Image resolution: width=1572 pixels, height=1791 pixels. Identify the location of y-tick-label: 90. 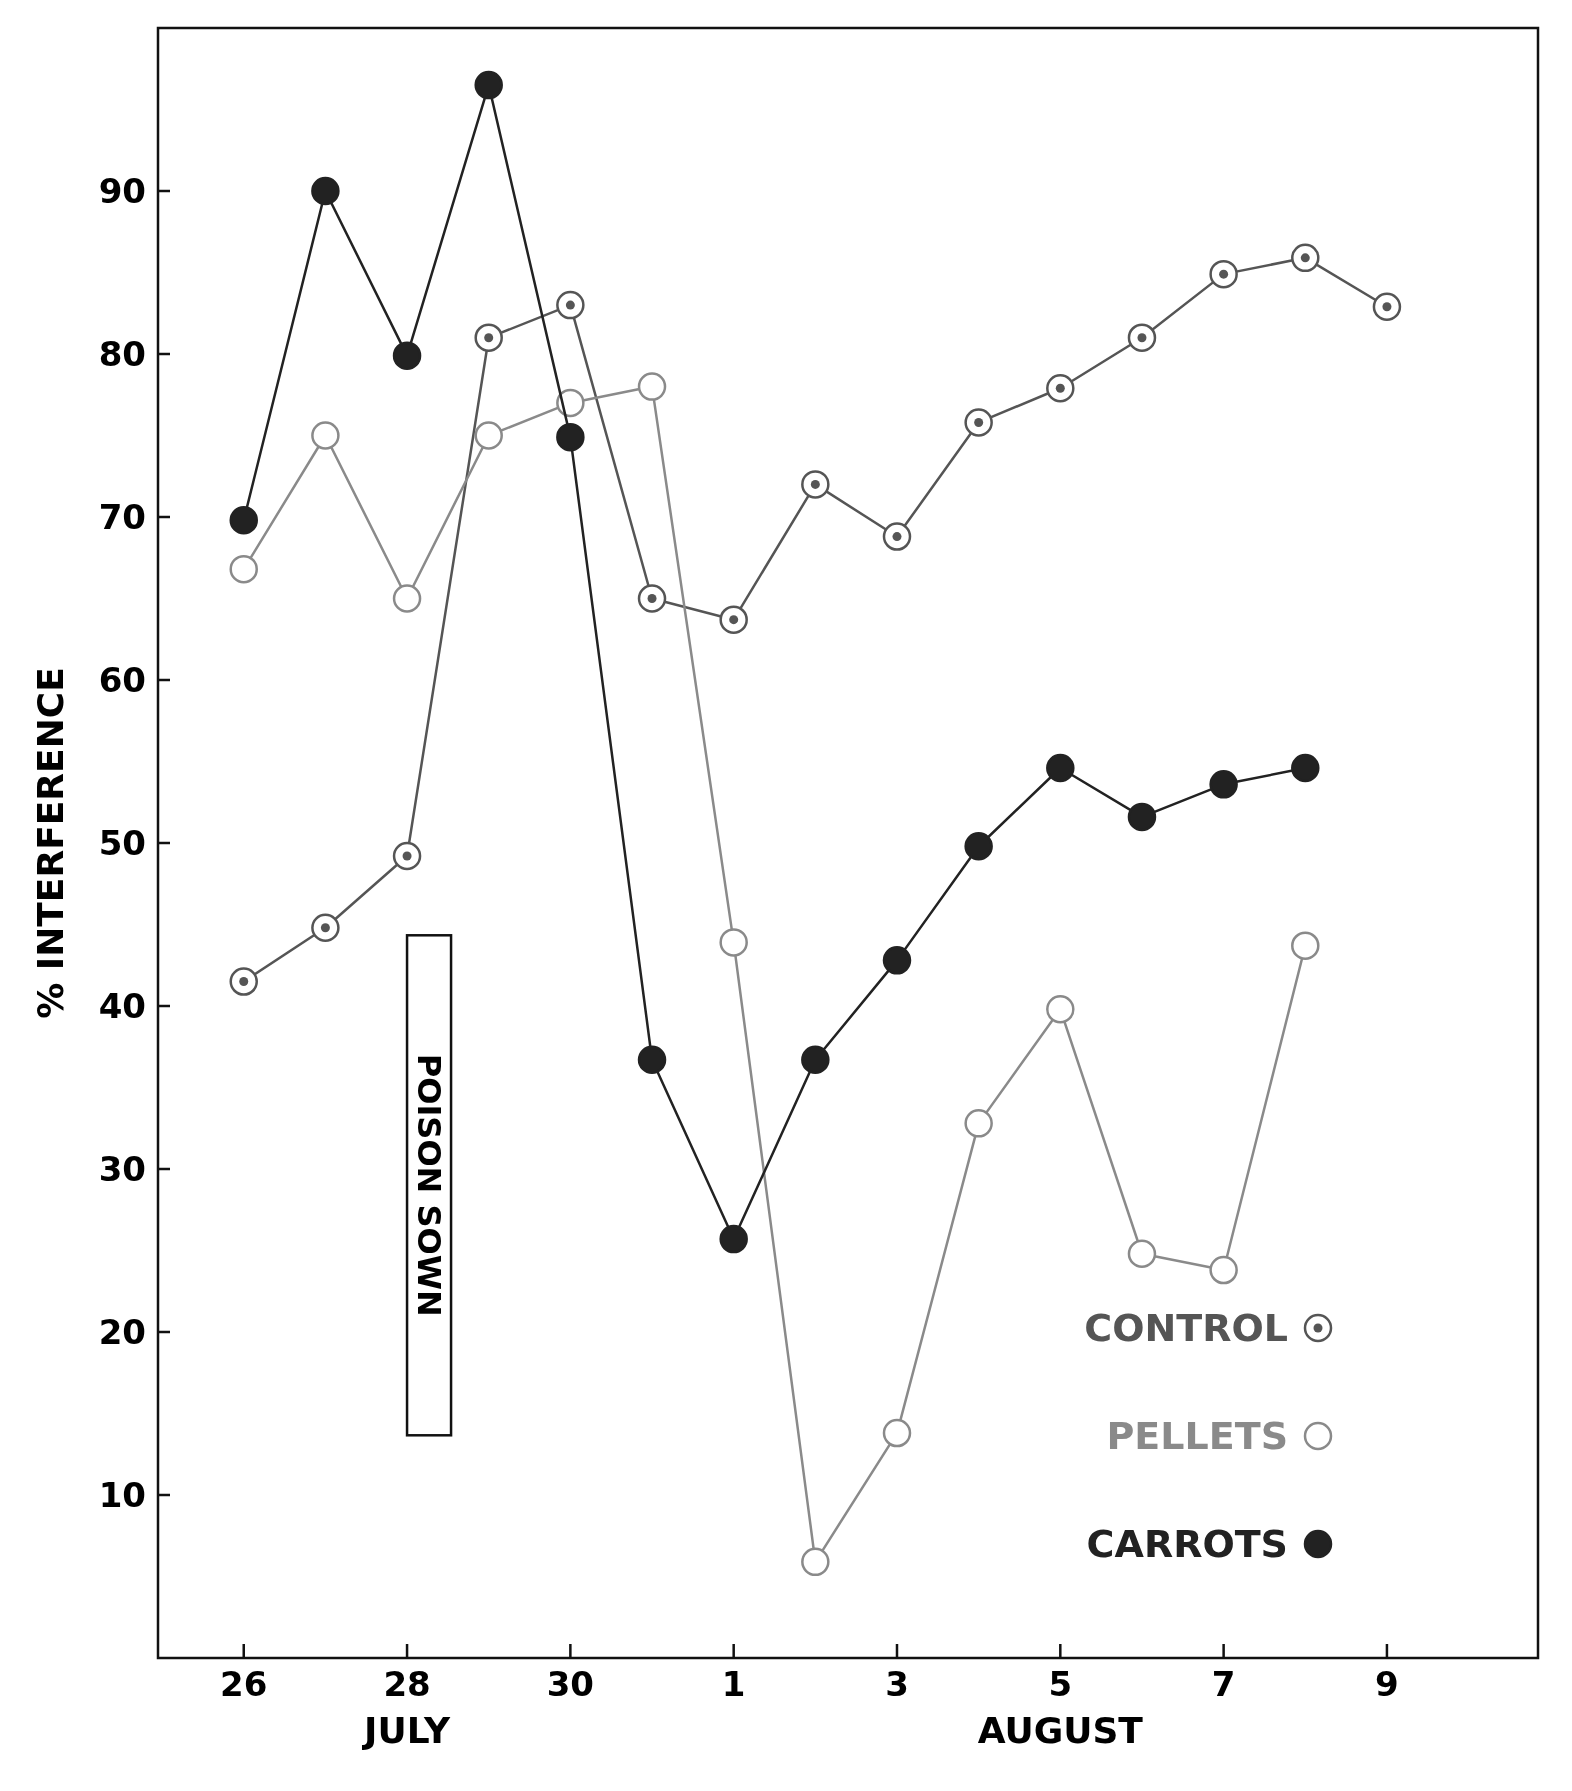
(122, 190).